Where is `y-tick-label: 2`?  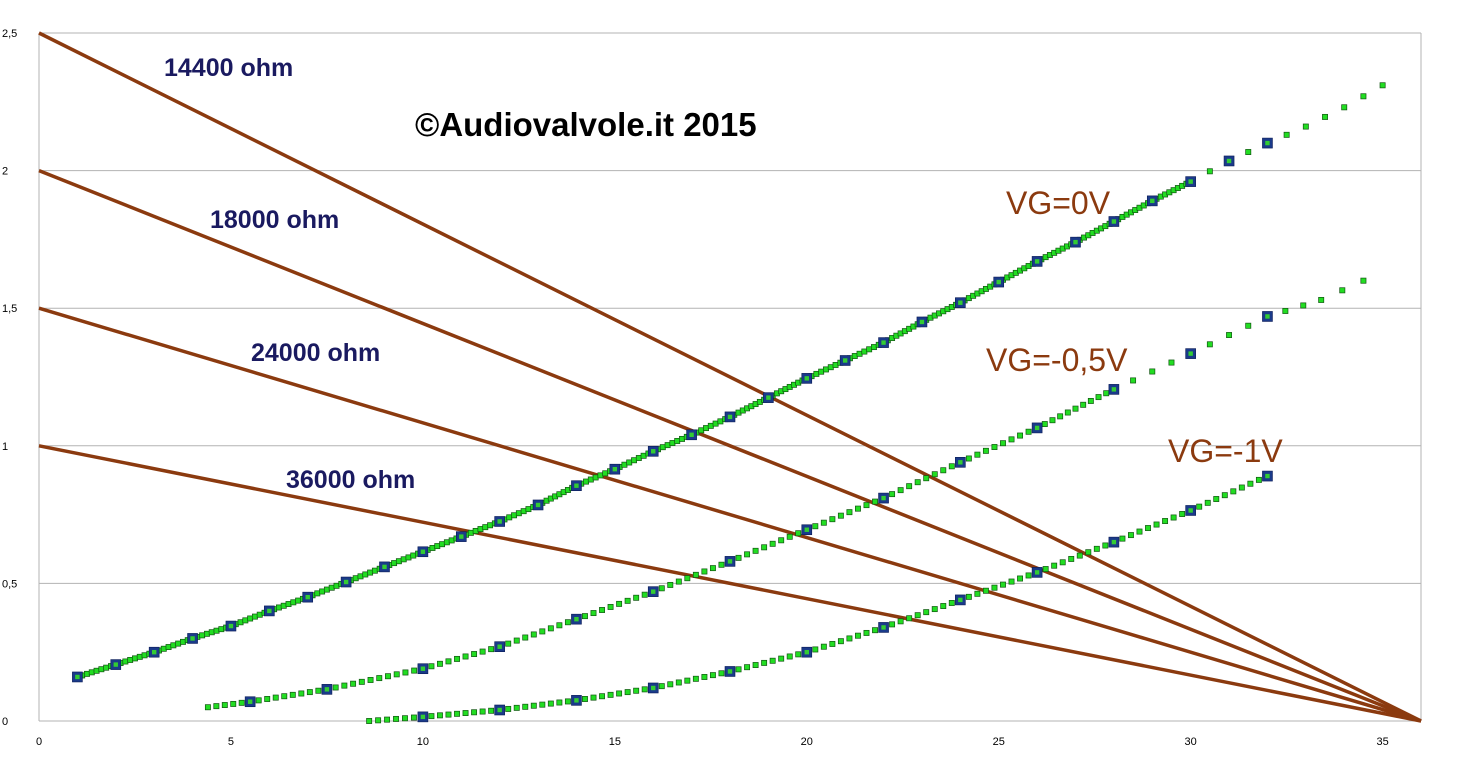
y-tick-label: 2 is located at coordinates (5, 172).